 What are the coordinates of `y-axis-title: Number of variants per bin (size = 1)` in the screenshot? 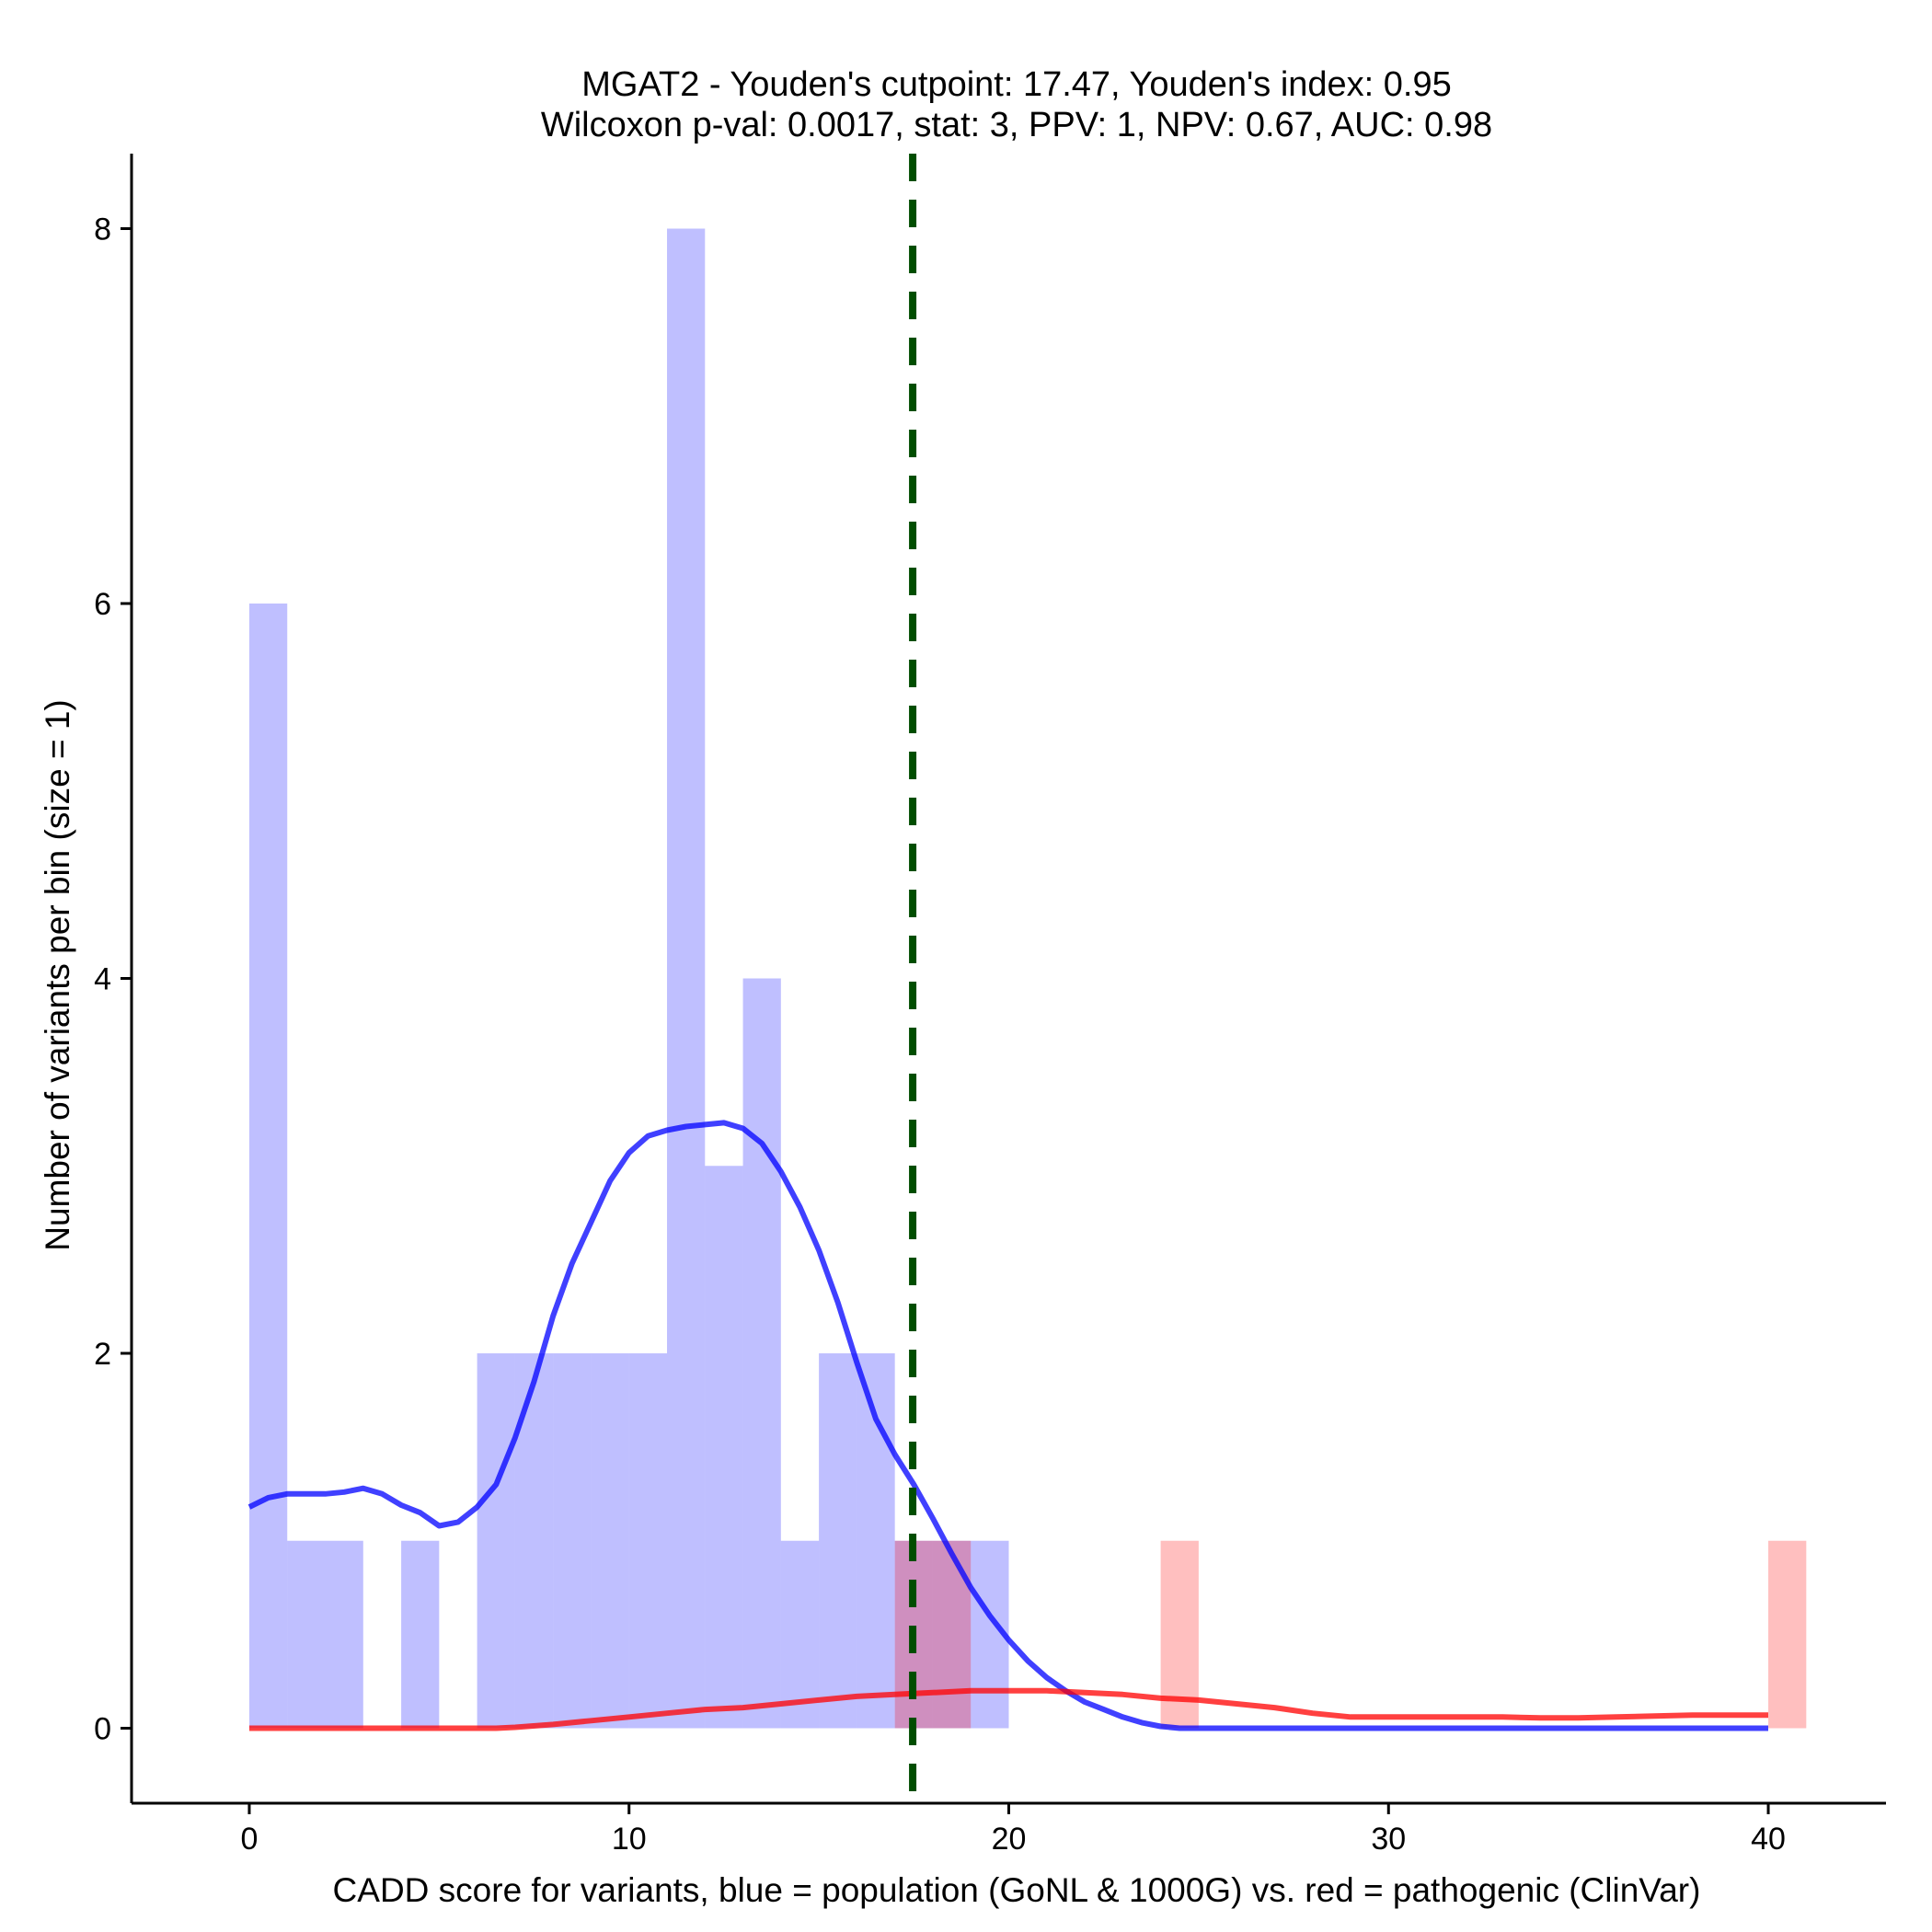 It's located at (57, 974).